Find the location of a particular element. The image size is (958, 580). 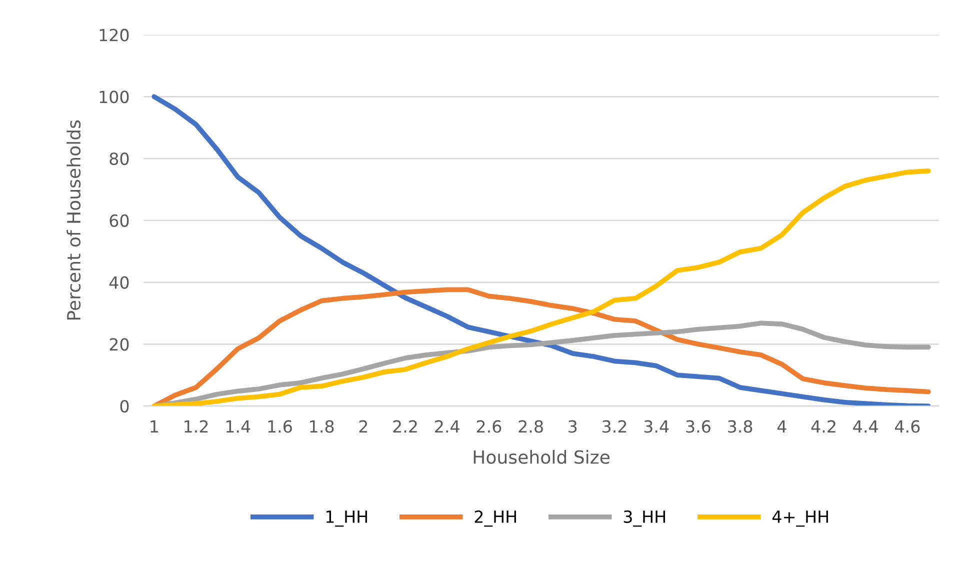

x-tick-label: 4.6 is located at coordinates (907, 426).